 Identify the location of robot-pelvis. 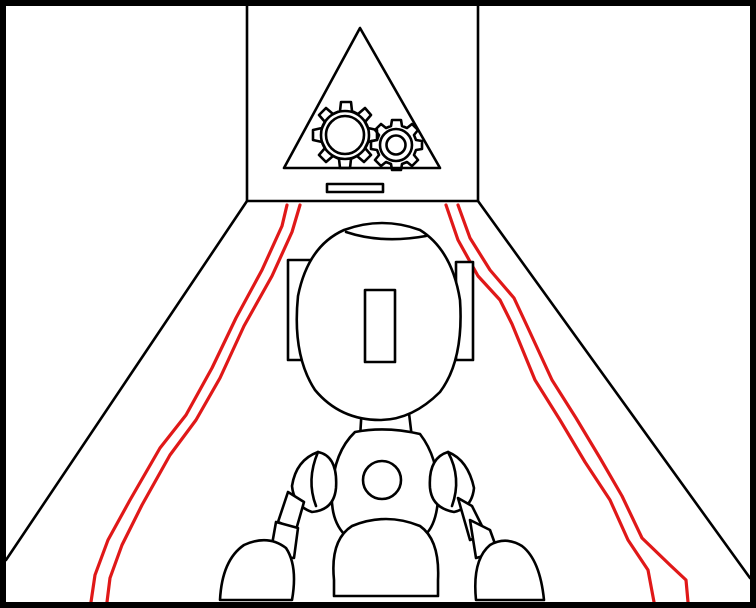
(386, 557).